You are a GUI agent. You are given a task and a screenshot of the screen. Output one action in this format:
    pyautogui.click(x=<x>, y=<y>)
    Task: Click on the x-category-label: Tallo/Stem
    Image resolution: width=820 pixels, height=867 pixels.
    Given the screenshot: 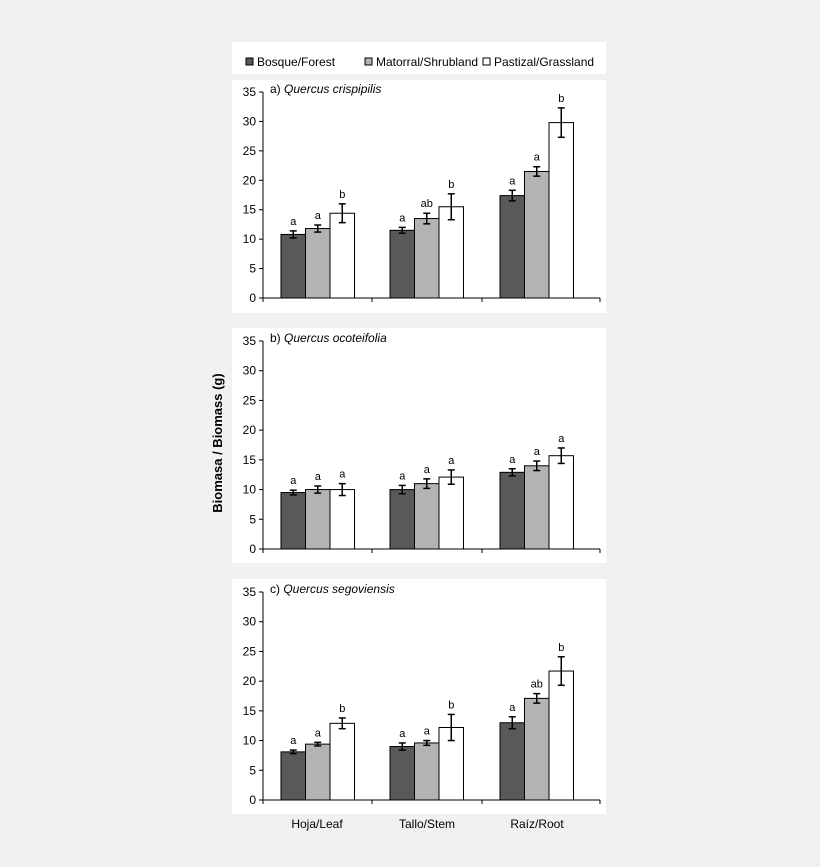 What is the action you would take?
    pyautogui.click(x=427, y=824)
    